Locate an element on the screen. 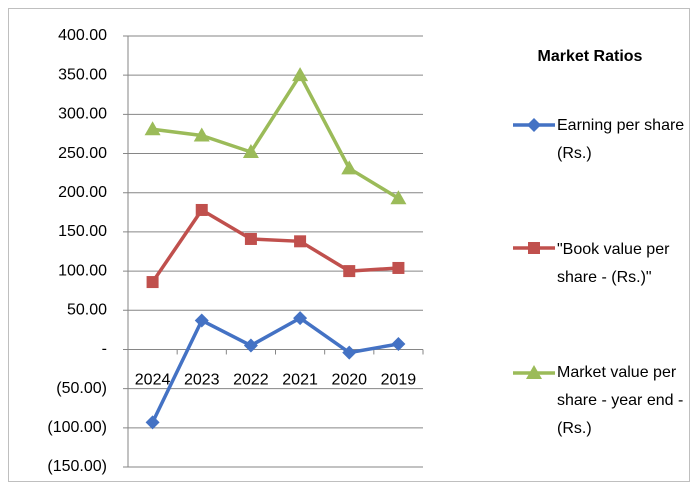 The width and height of the screenshot is (697, 489). y-tick-label: 250.00 is located at coordinates (82, 153).